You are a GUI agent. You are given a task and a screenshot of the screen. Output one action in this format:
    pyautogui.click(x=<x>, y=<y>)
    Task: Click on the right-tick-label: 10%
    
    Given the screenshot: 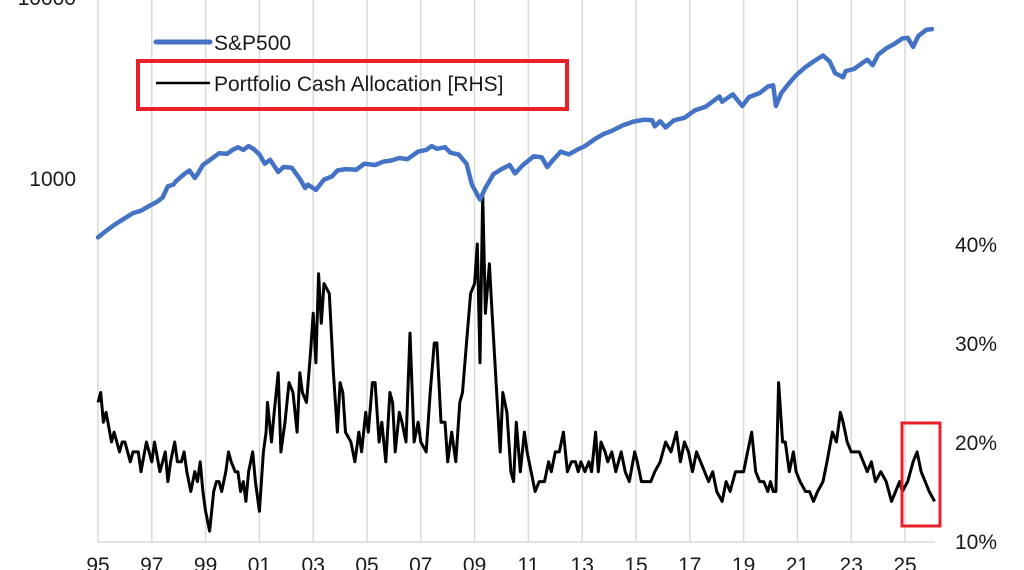 What is the action you would take?
    pyautogui.click(x=976, y=542)
    